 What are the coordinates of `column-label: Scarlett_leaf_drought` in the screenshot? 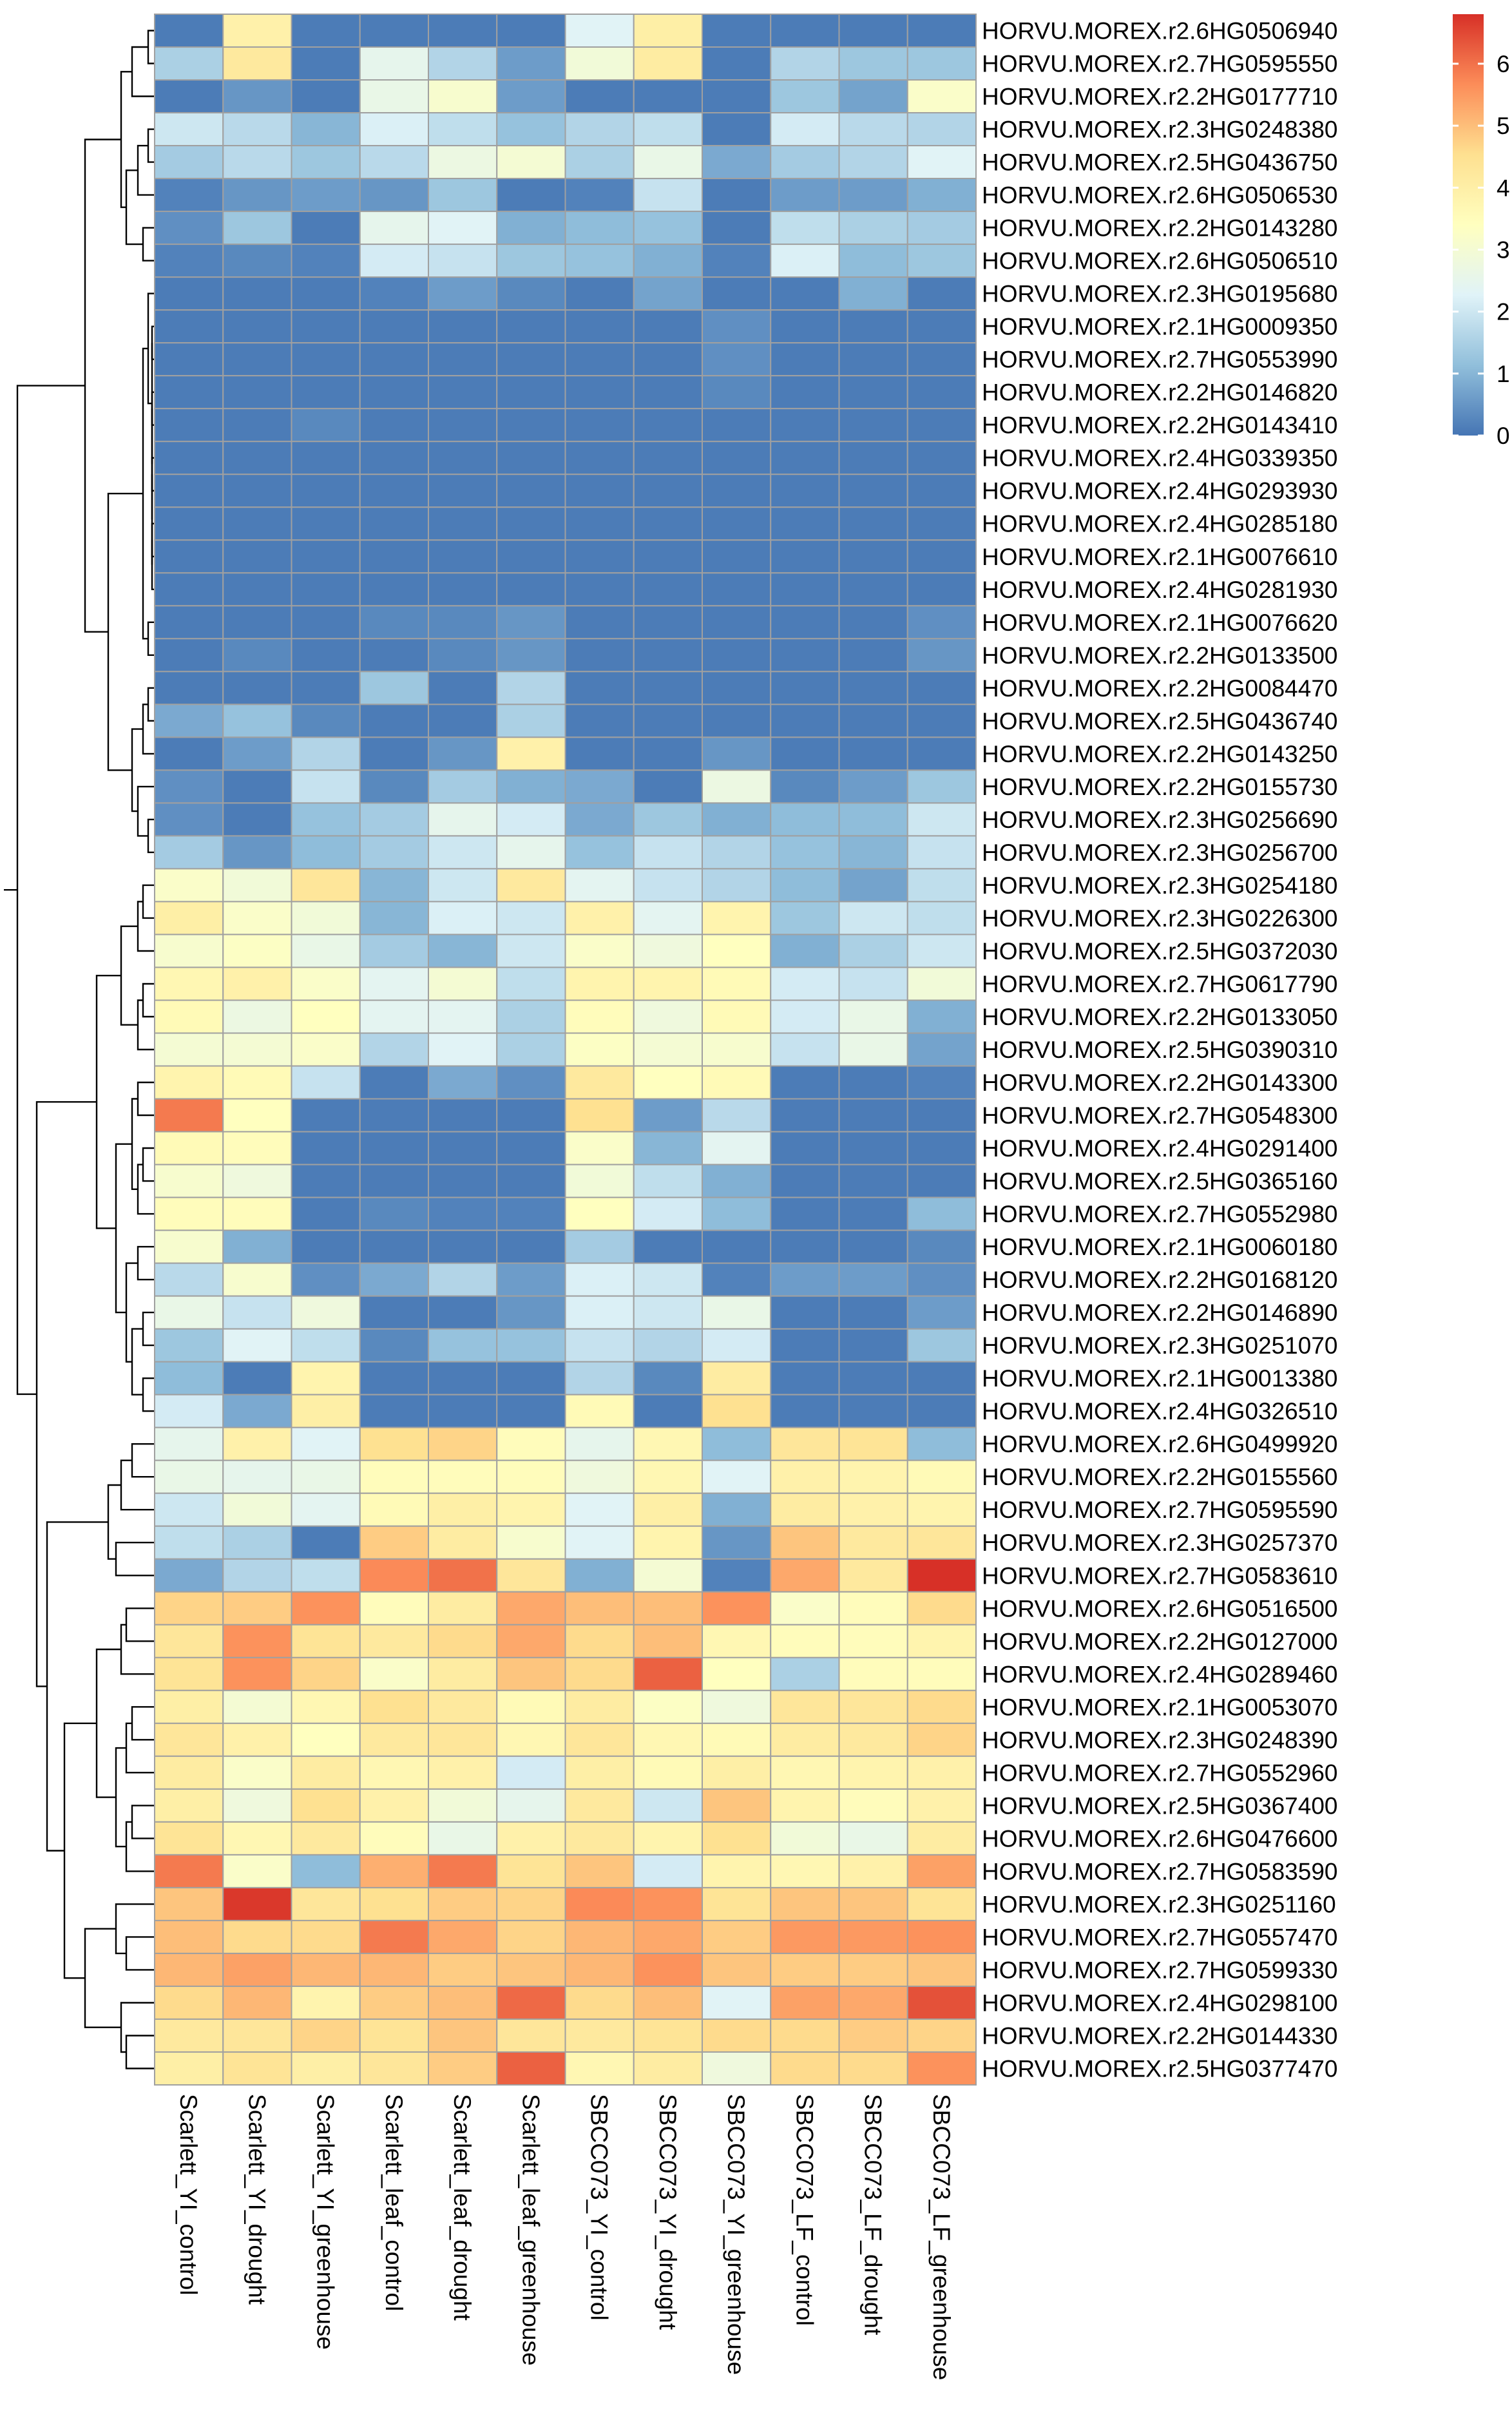 It's located at (462, 2207).